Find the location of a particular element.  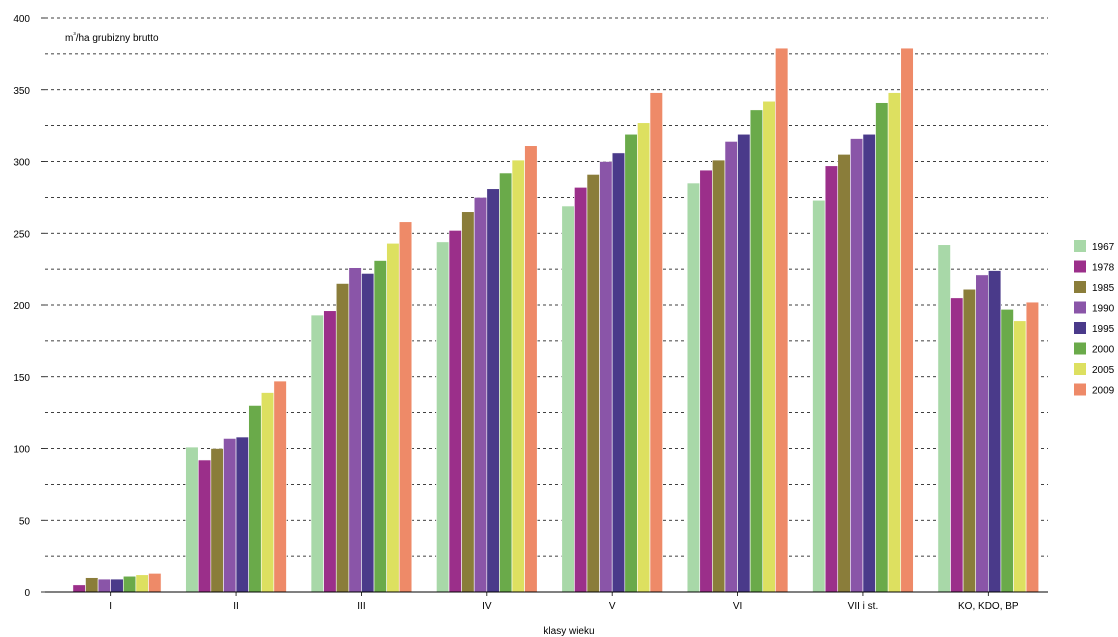

legend-label-1990: 1990 is located at coordinates (1103, 309).